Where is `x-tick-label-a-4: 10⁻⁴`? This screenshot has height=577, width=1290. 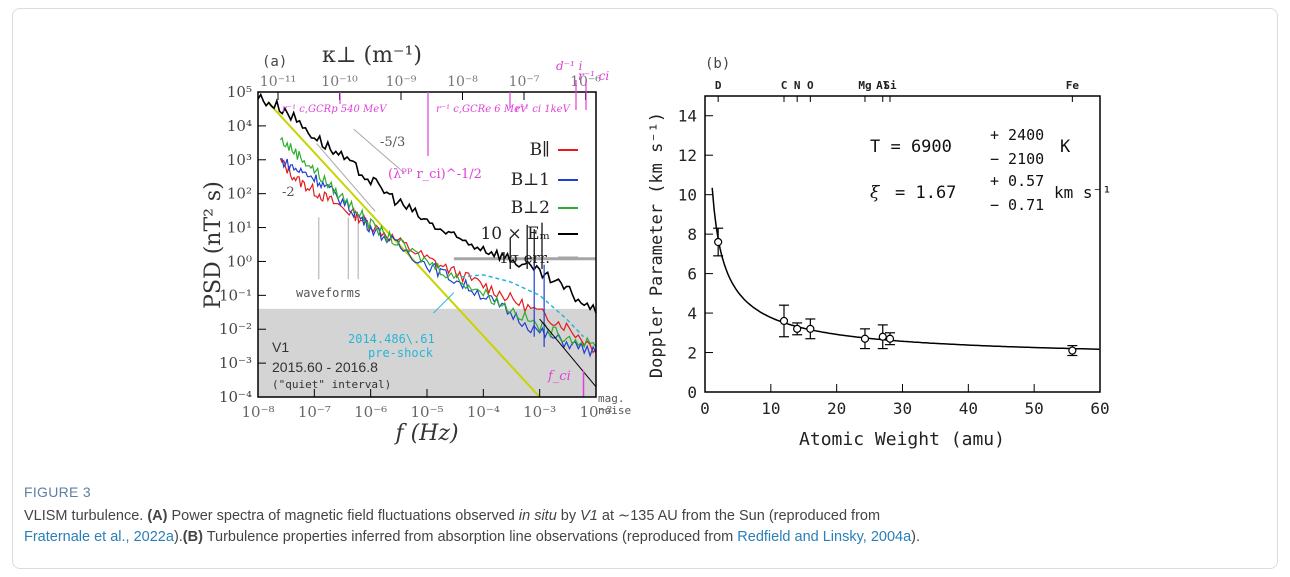
x-tick-label-a-4: 10⁻⁴ is located at coordinates (483, 412).